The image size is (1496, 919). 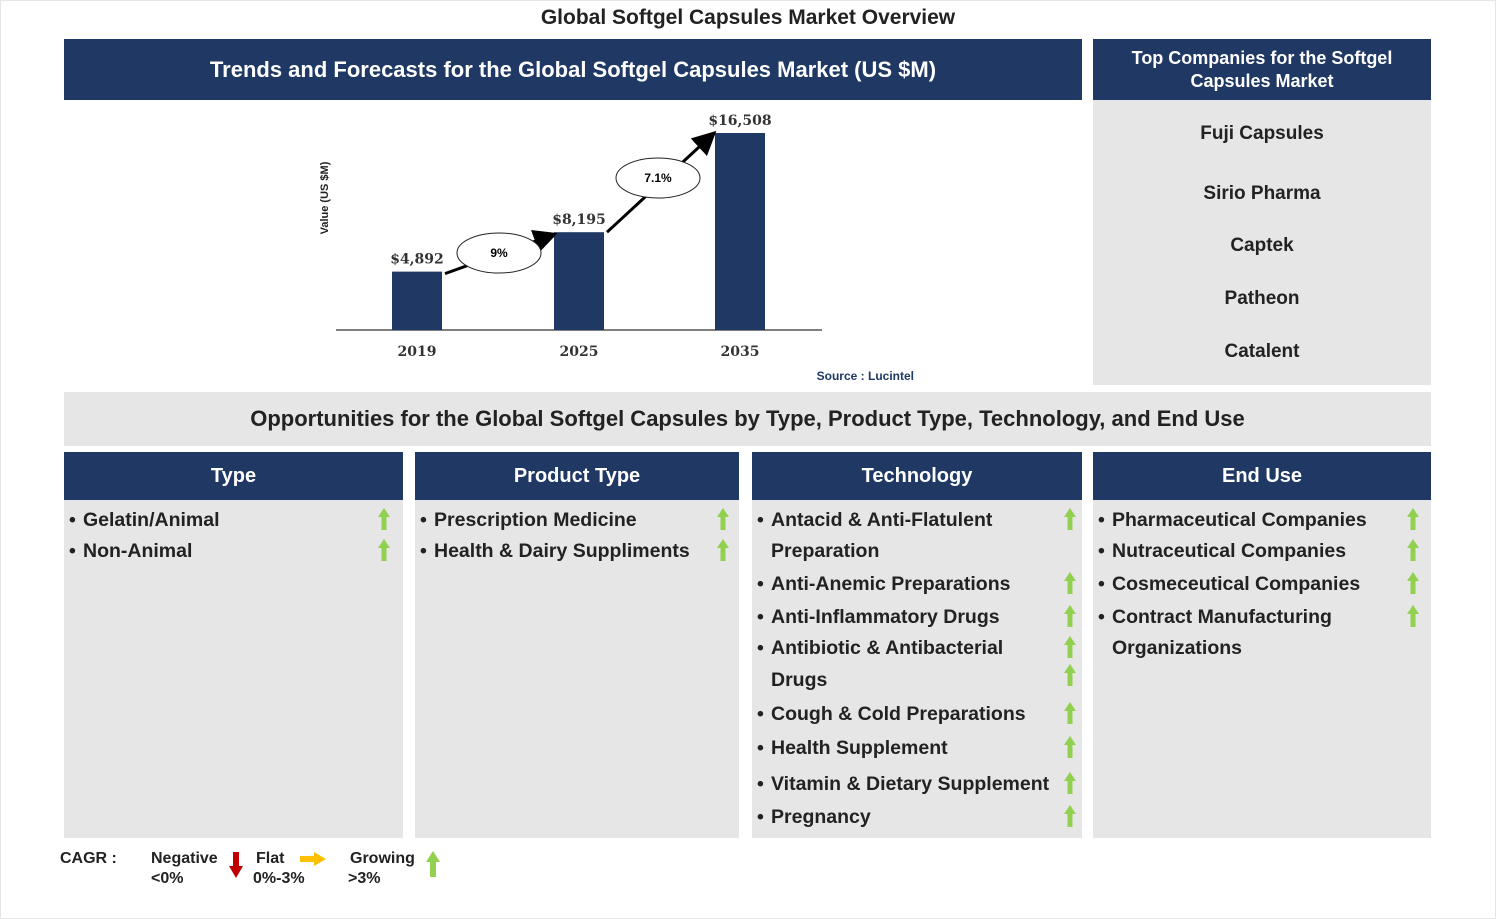 I want to click on column-header-end-use: End Use, so click(x=1262, y=476).